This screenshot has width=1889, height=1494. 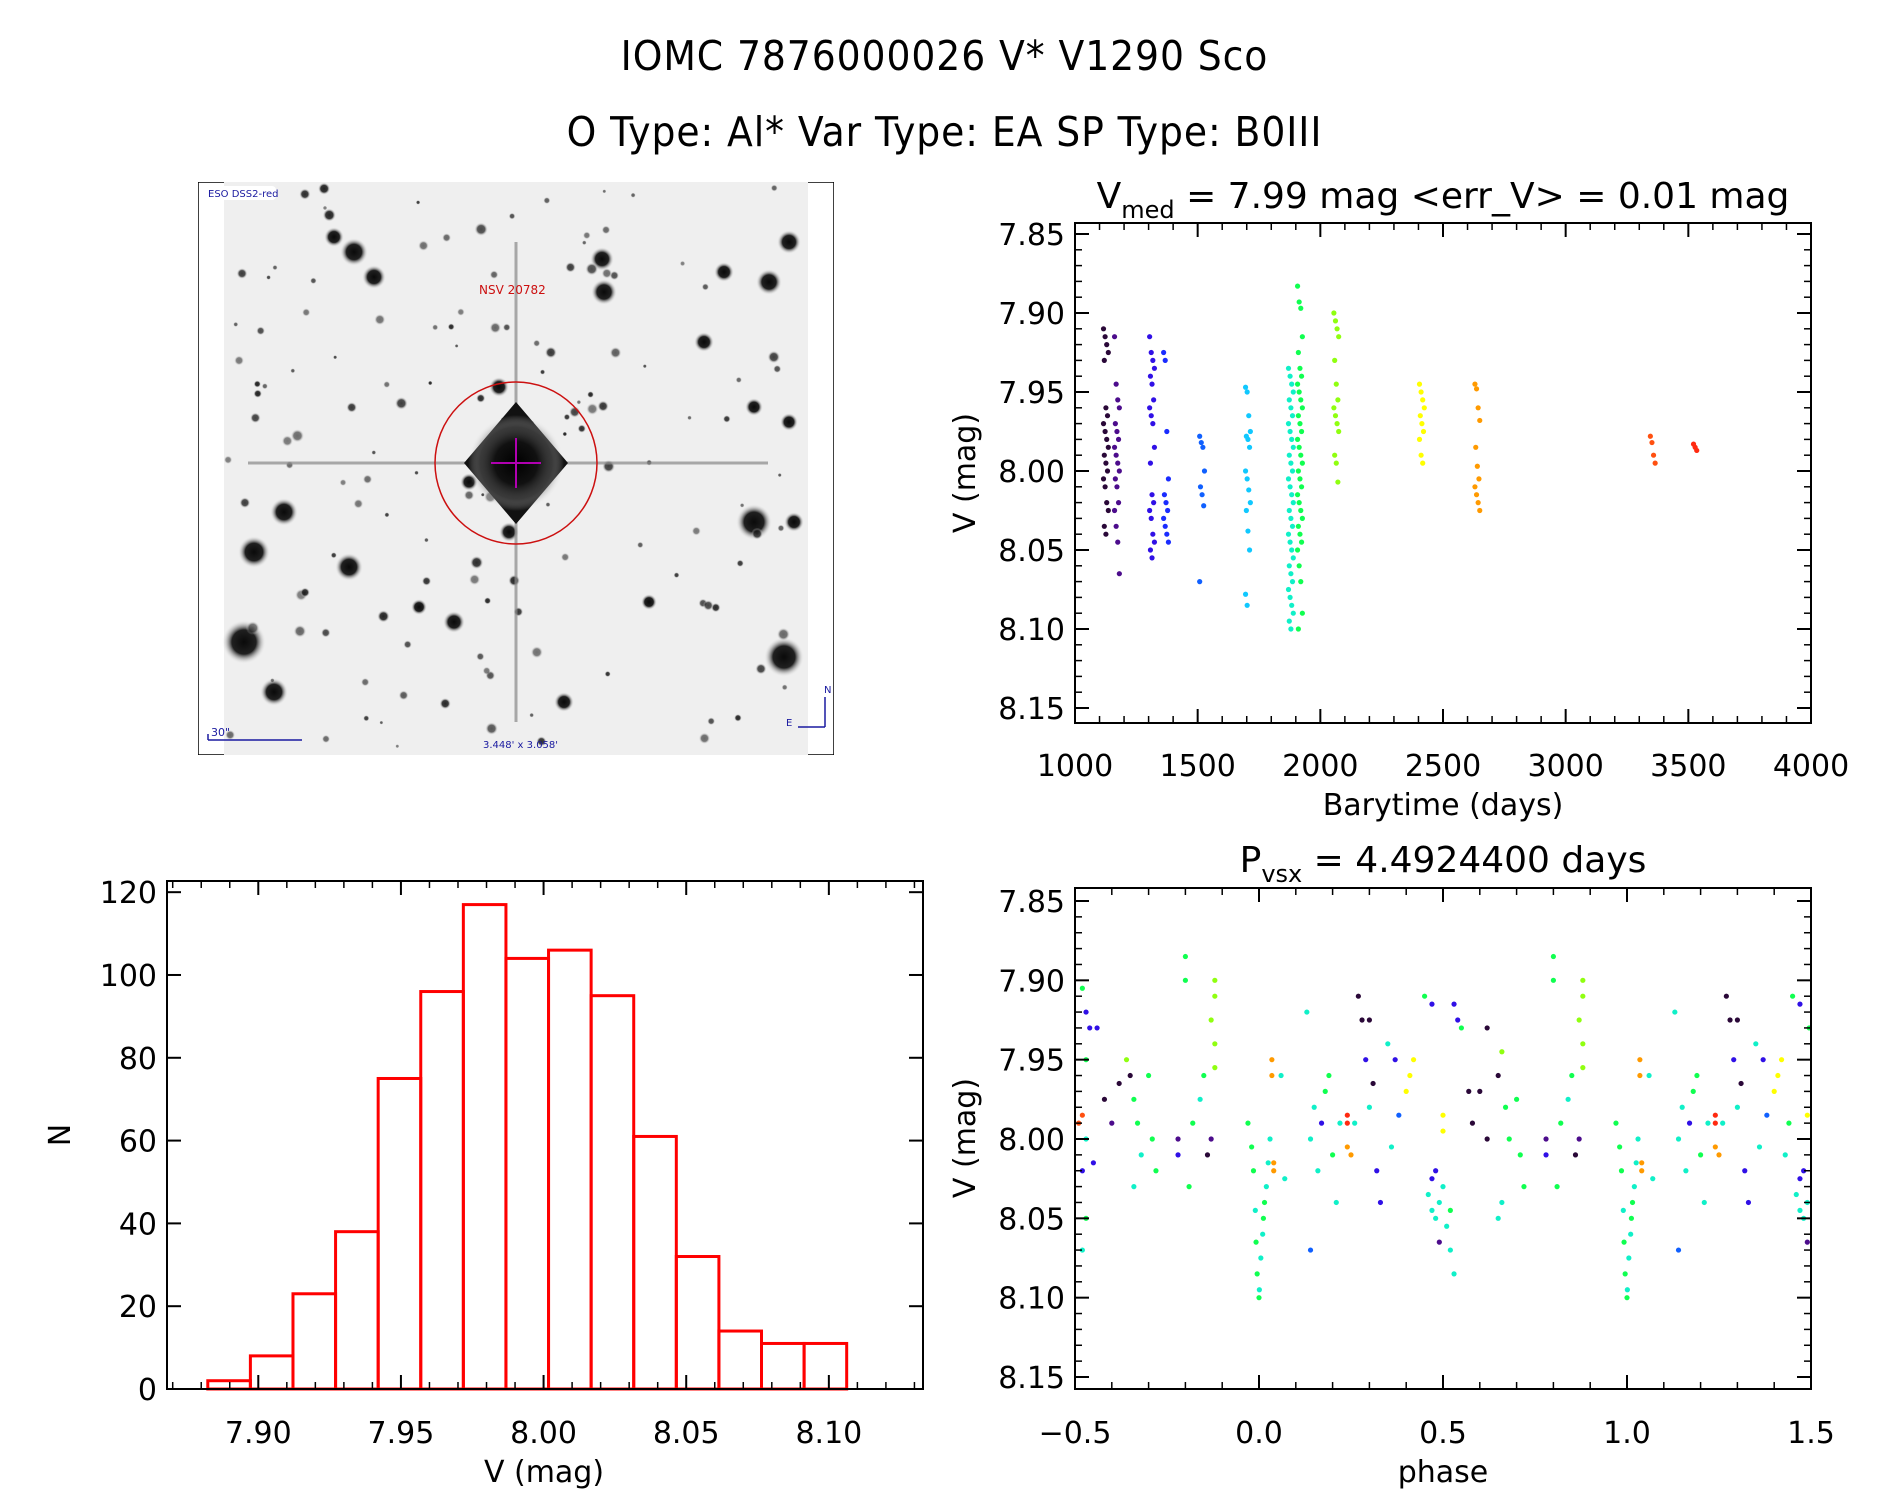 I want to click on phase-curve-ytick-label: 8.05, so click(x=1031, y=1219).